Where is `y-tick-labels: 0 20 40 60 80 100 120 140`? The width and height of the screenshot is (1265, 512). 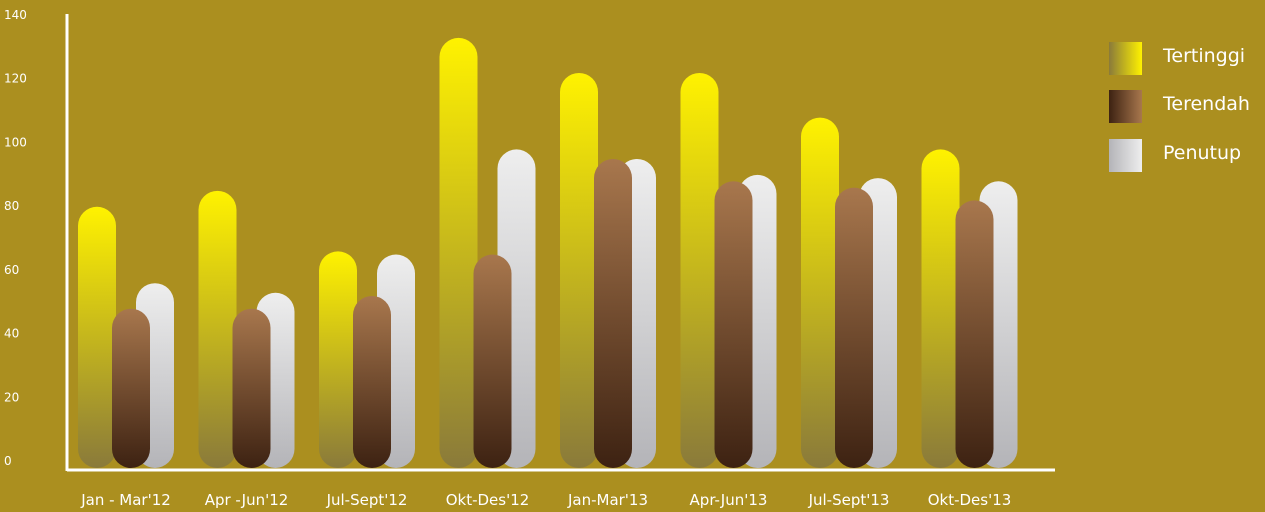
y-tick-labels: 0 20 40 60 80 100 120 140 is located at coordinates (15, 238).